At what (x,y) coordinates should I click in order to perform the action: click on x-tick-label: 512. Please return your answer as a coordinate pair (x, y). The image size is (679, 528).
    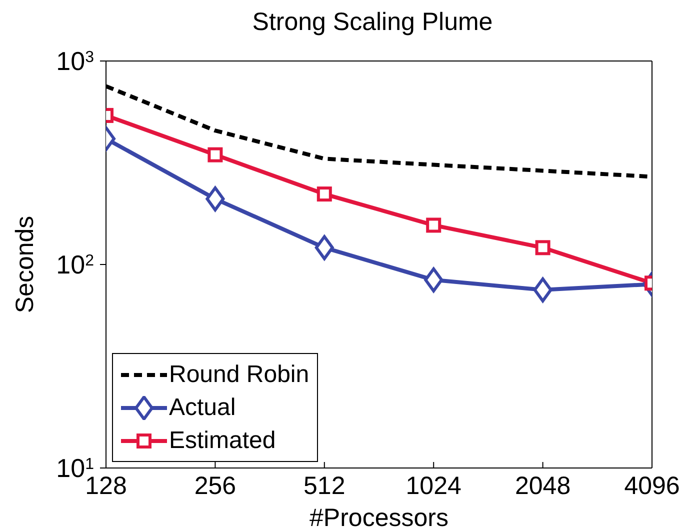
    Looking at the image, I should click on (325, 486).